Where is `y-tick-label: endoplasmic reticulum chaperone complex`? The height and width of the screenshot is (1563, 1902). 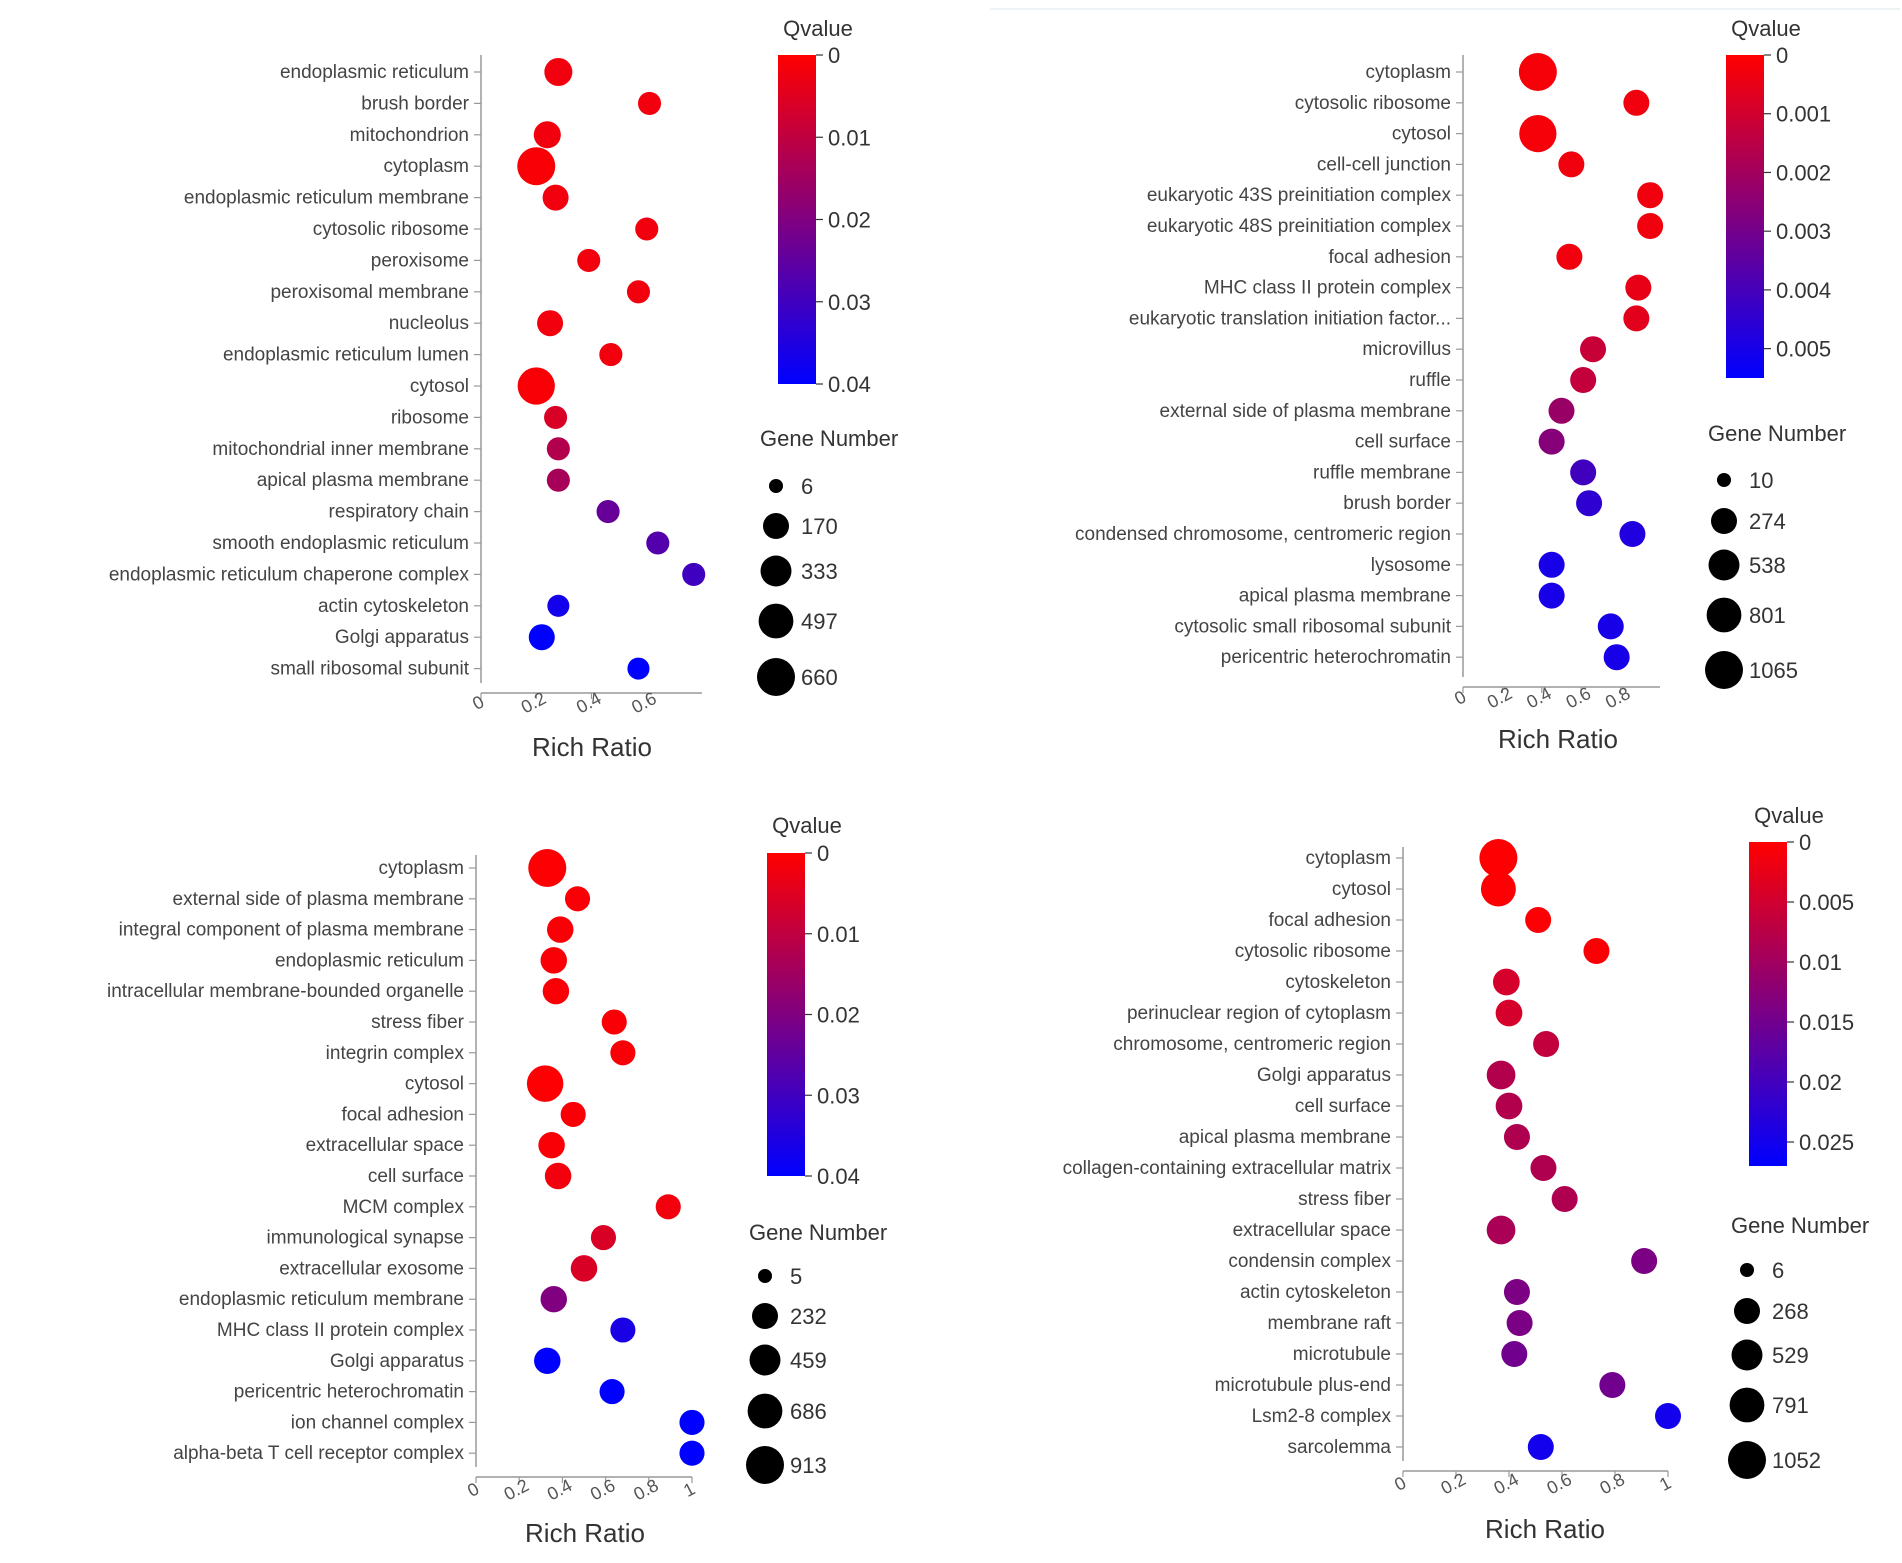 y-tick-label: endoplasmic reticulum chaperone complex is located at coordinates (289, 574).